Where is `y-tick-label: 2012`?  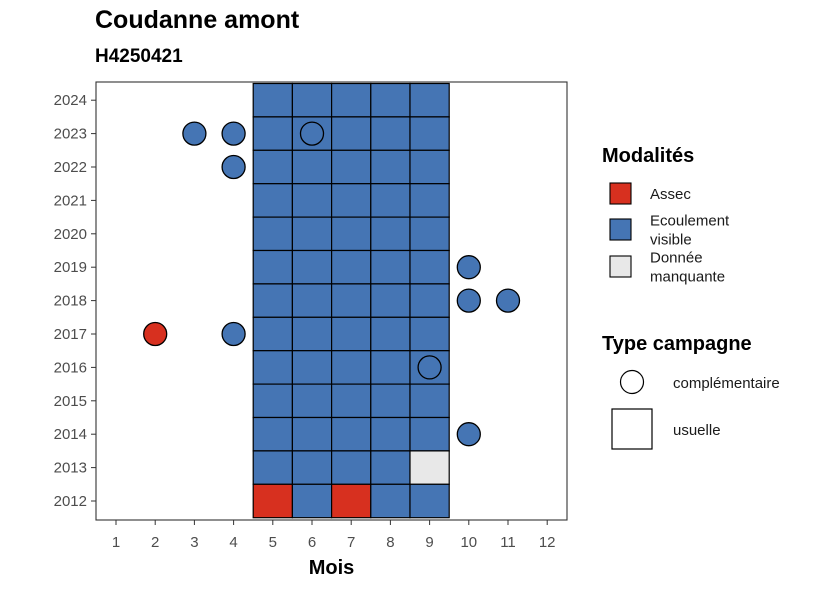
y-tick-label: 2012 is located at coordinates (70, 501).